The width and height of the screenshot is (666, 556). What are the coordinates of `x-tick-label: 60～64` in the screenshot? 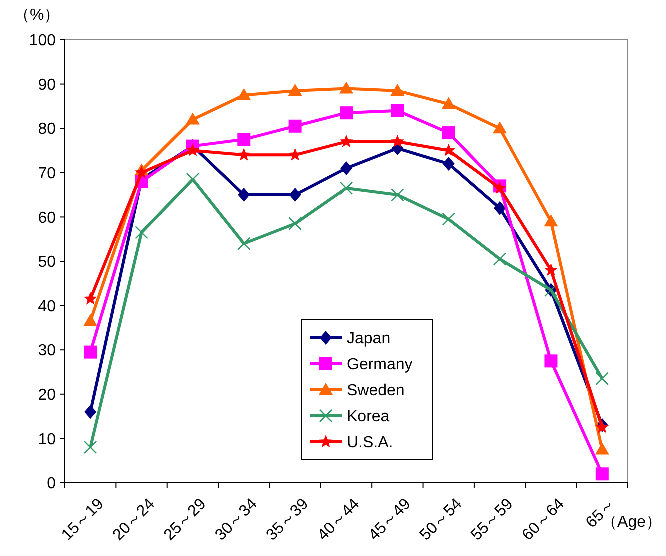 It's located at (543, 520).